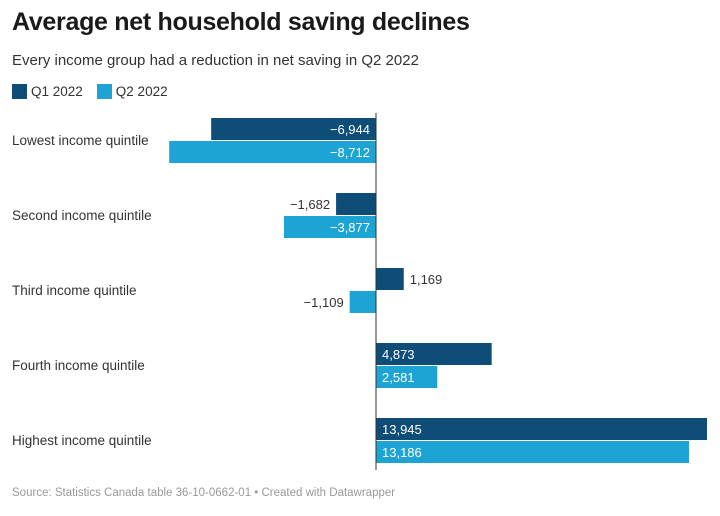 The image size is (720, 516). What do you see at coordinates (19, 91) in the screenshot?
I see `legend-swatch-q1` at bounding box center [19, 91].